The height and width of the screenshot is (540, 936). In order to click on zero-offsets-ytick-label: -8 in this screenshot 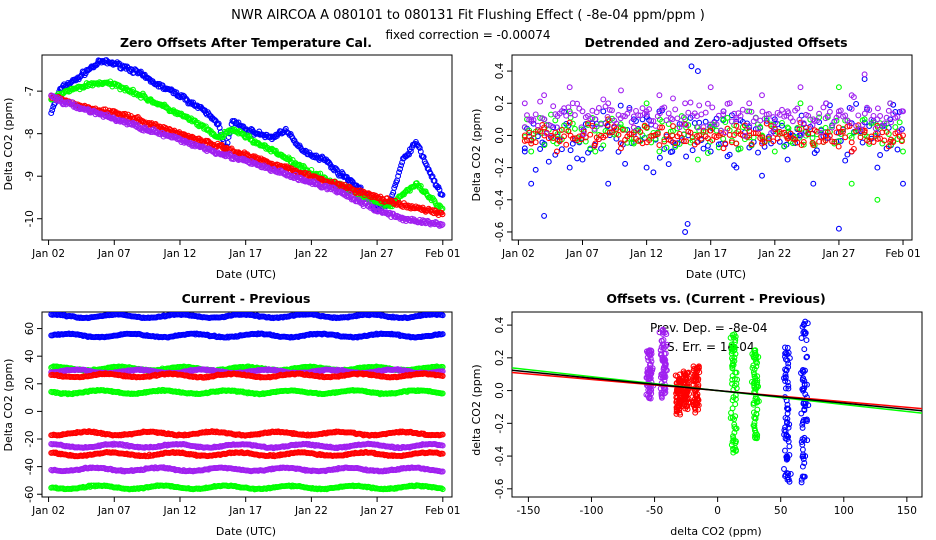, I will do `click(30, 133)`.